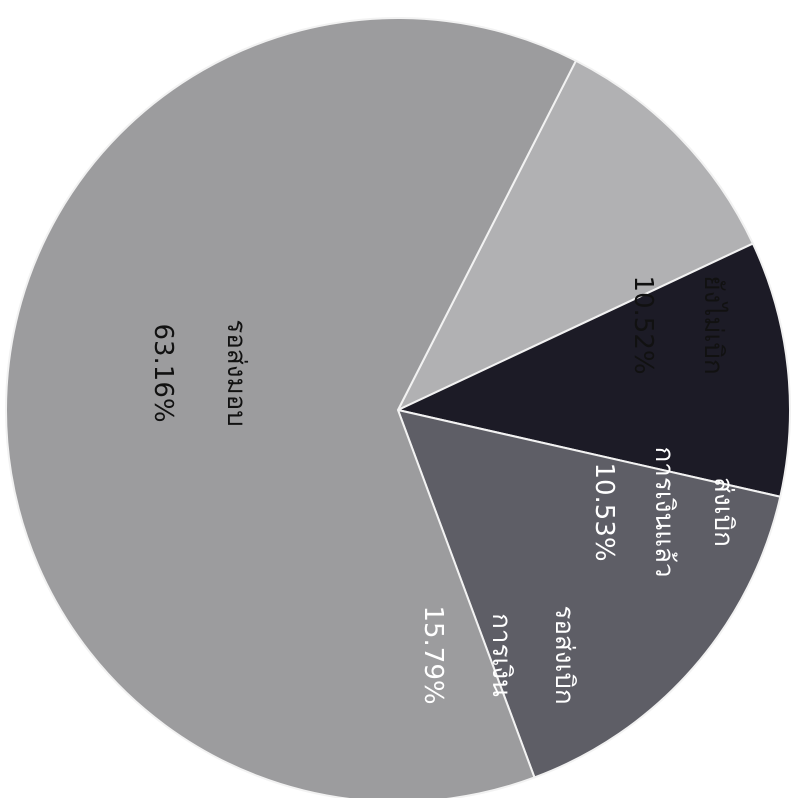 The width and height of the screenshot is (803, 798). Describe the element at coordinates (713, 324) in the screenshot. I see `slice-label-not-yet-disbursed: ยังไม่เบิก` at that location.